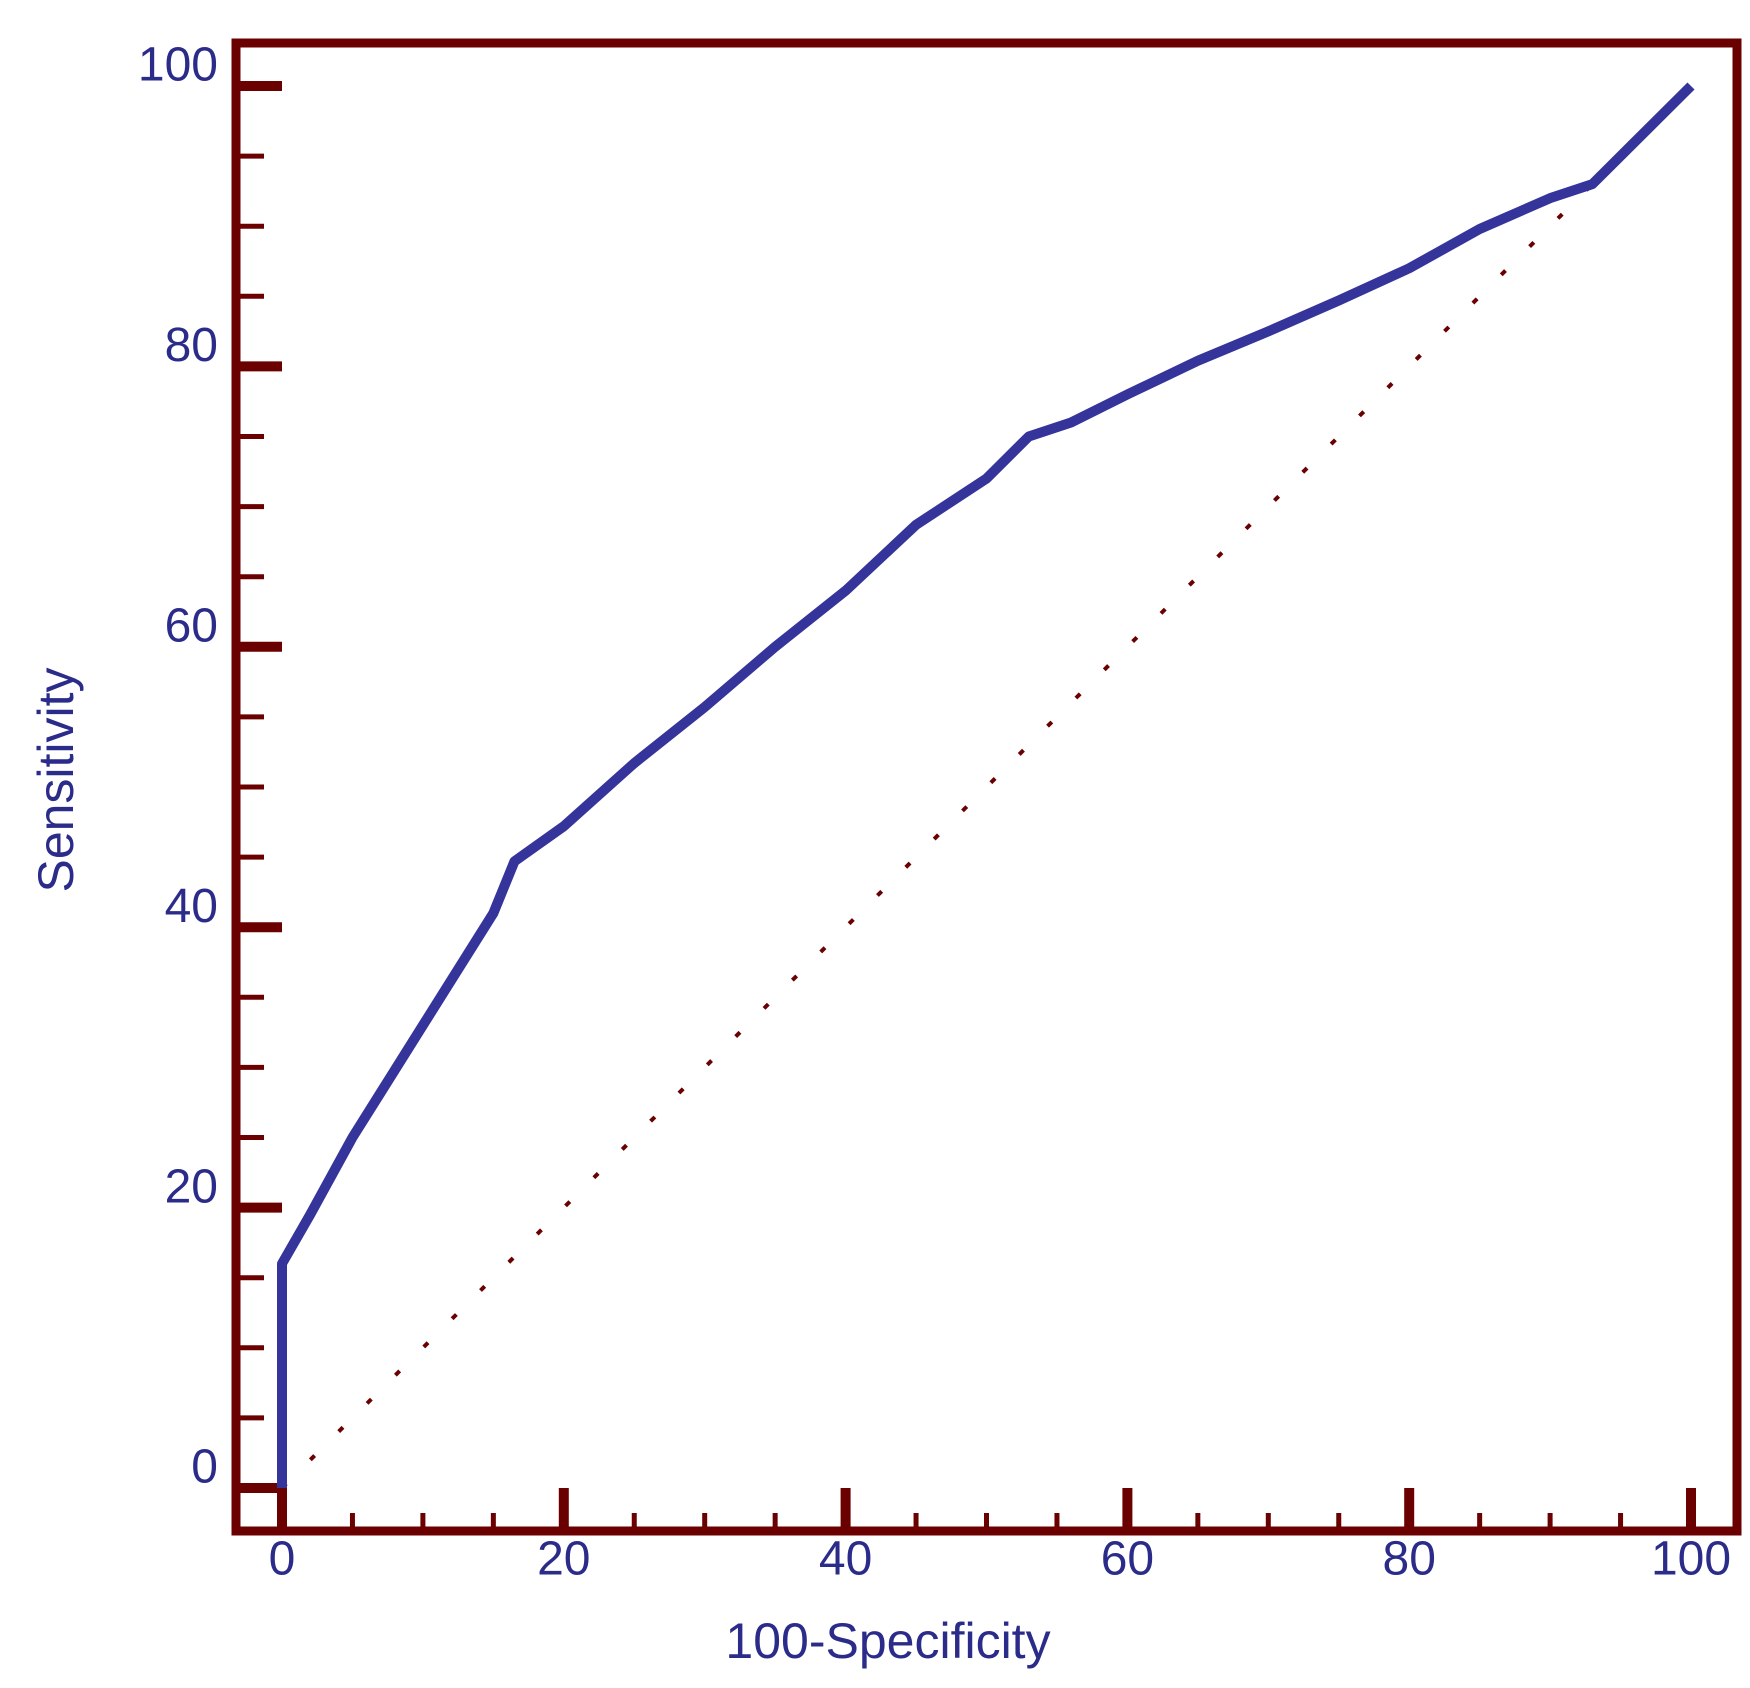 This screenshot has height=1688, width=1750. Describe the element at coordinates (178, 65) in the screenshot. I see `y-tick-label: 100` at that location.